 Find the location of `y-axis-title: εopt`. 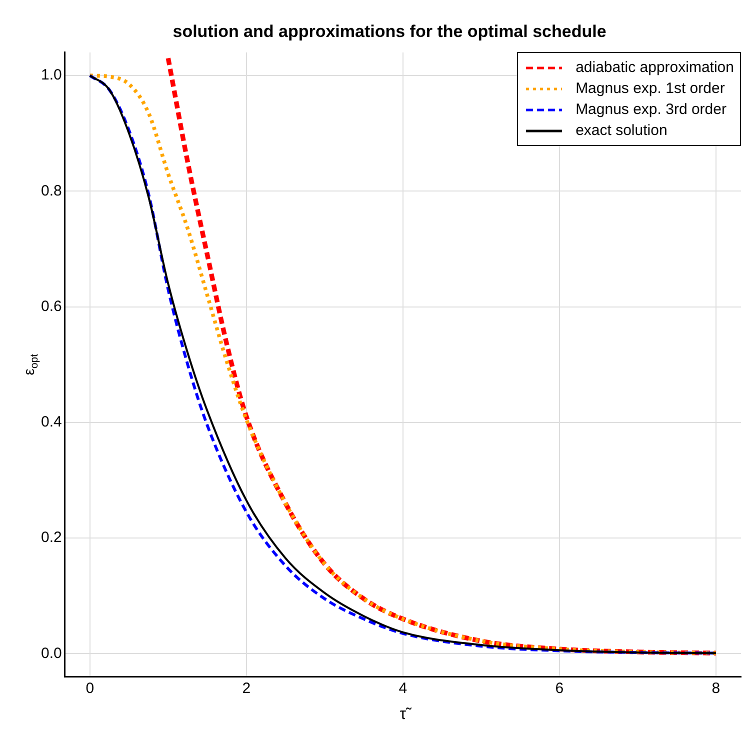

y-axis-title: εopt is located at coordinates (30, 365).